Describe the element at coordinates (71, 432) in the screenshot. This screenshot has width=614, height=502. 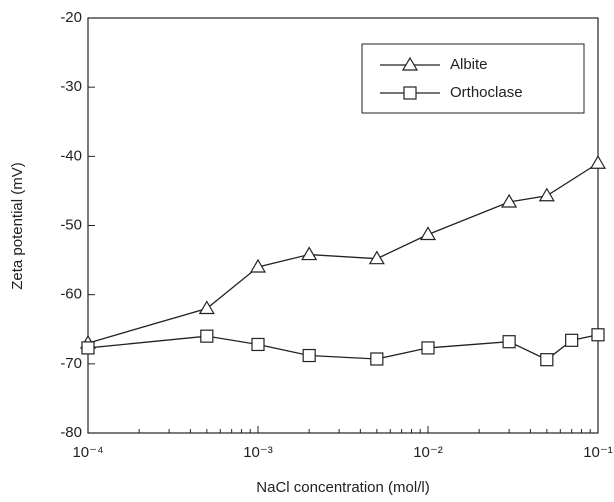
I see `y-tick-label: -80` at that location.